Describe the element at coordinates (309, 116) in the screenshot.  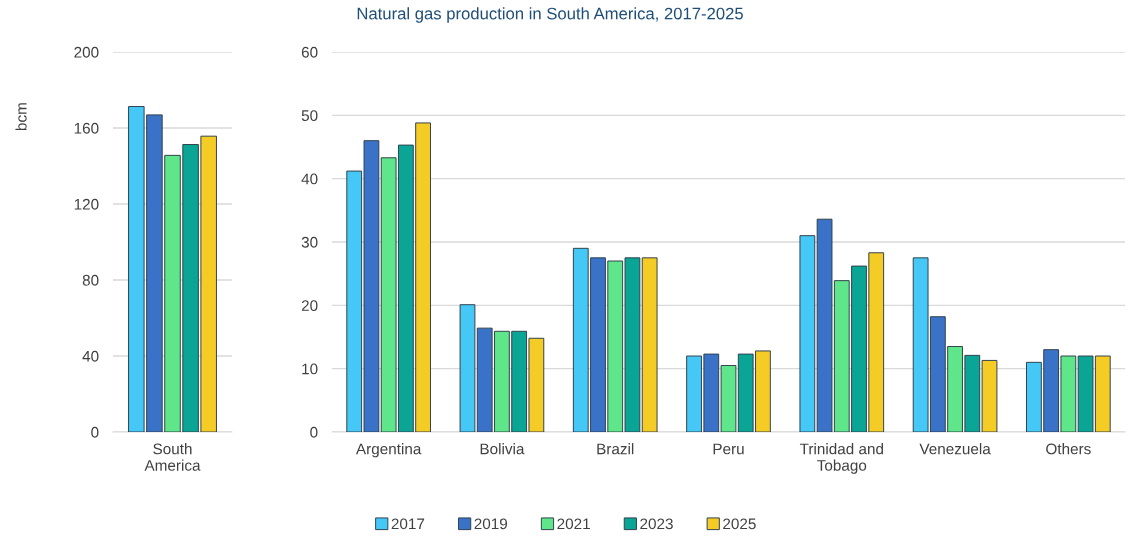
I see `y-tick-label: 50` at that location.